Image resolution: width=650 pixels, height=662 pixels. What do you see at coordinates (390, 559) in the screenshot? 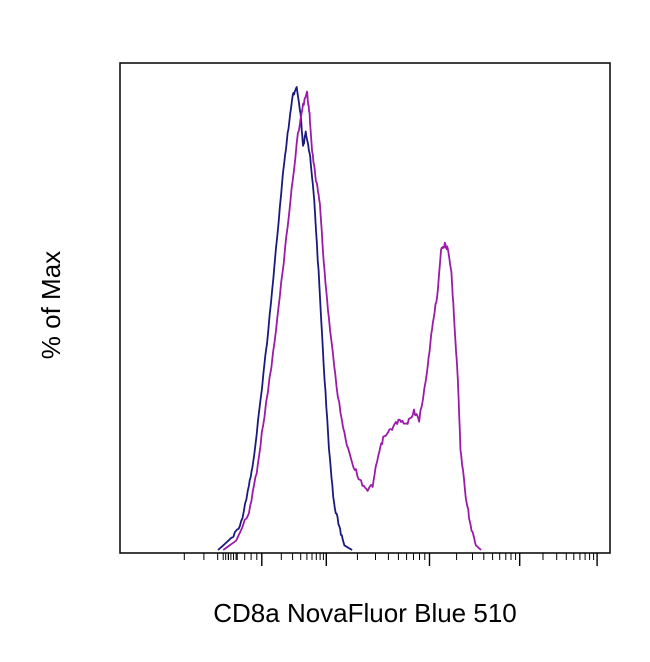
I see `x-axis-ticks` at bounding box center [390, 559].